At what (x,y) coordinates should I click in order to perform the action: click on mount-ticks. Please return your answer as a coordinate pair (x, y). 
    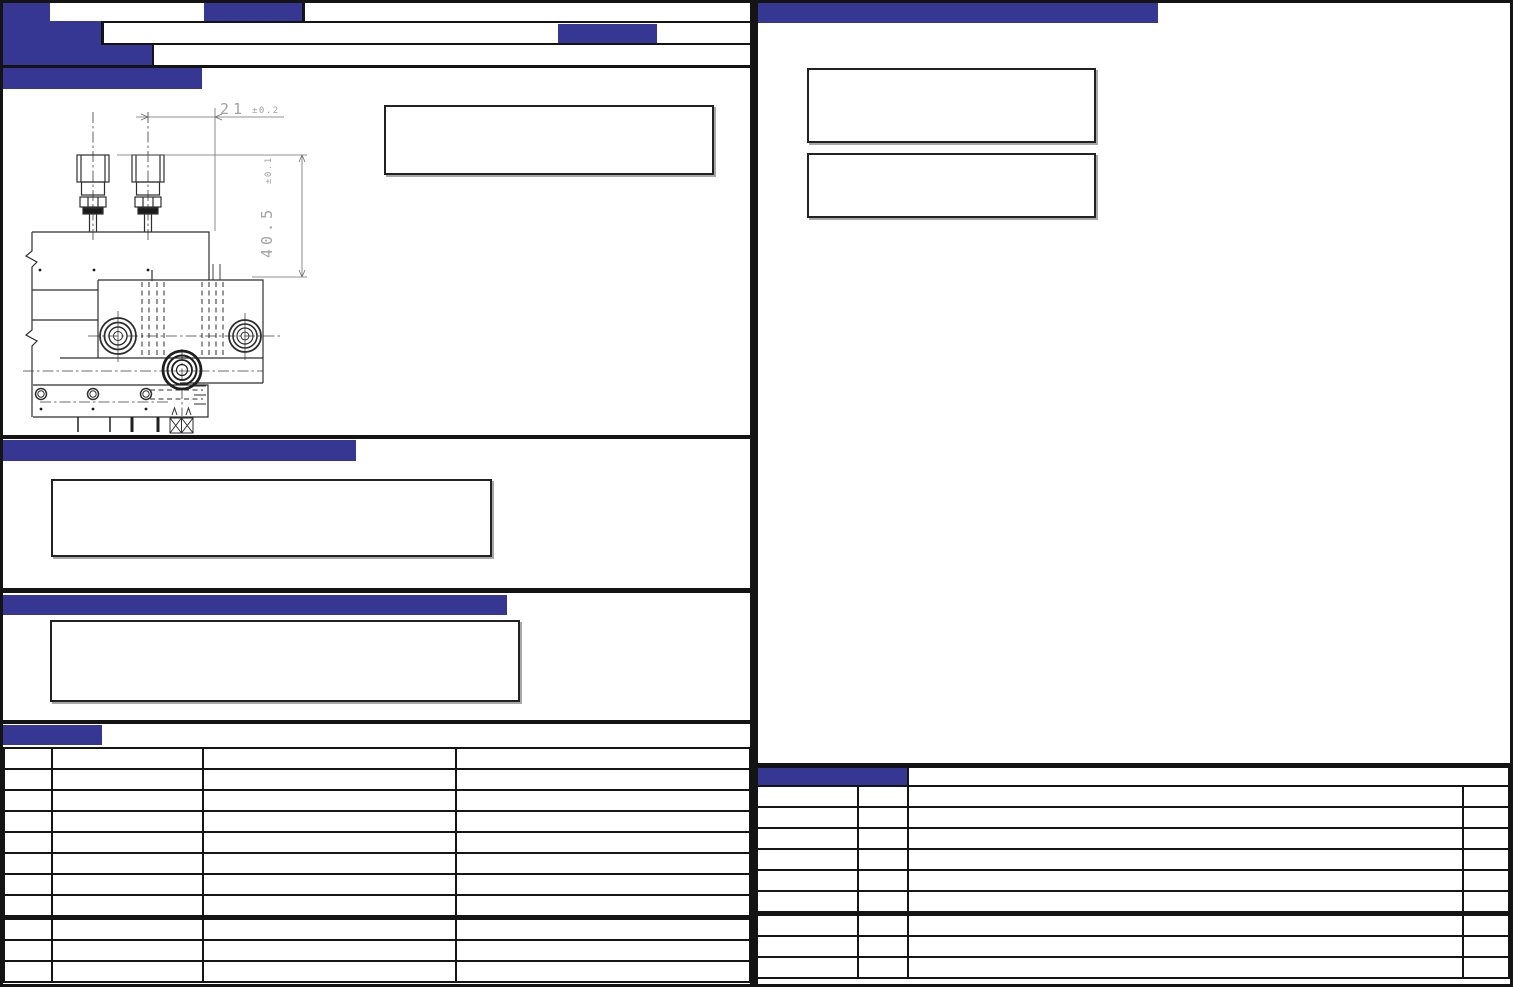
    Looking at the image, I should click on (118, 424).